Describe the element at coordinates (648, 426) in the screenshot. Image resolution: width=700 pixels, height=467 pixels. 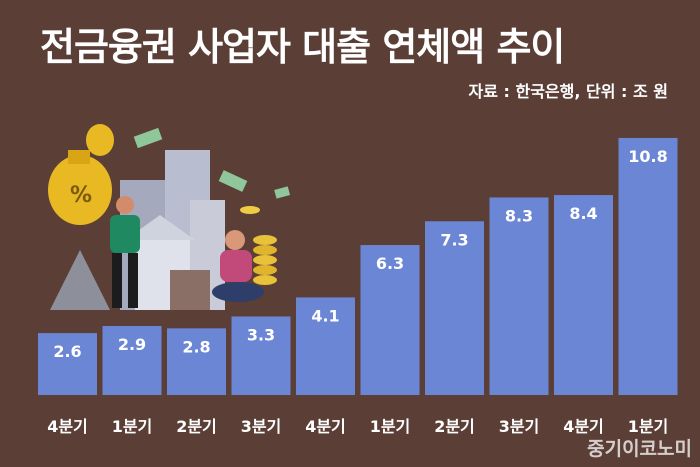
I see `category-label-9: 1분기` at that location.